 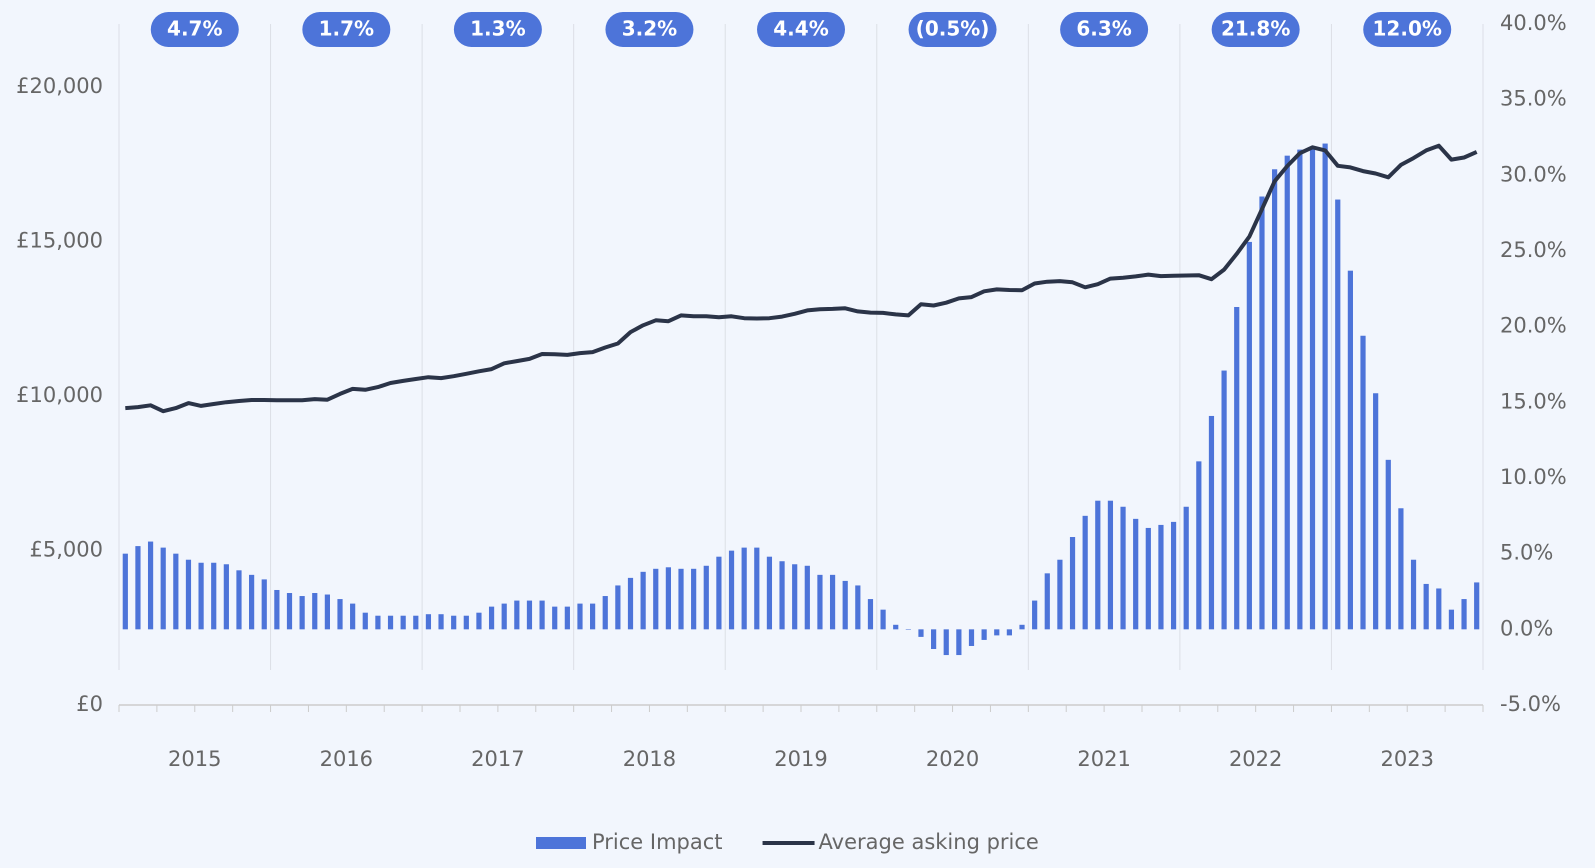 What do you see at coordinates (1533, 326) in the screenshot?
I see `y2-tick-label: 20.0%` at bounding box center [1533, 326].